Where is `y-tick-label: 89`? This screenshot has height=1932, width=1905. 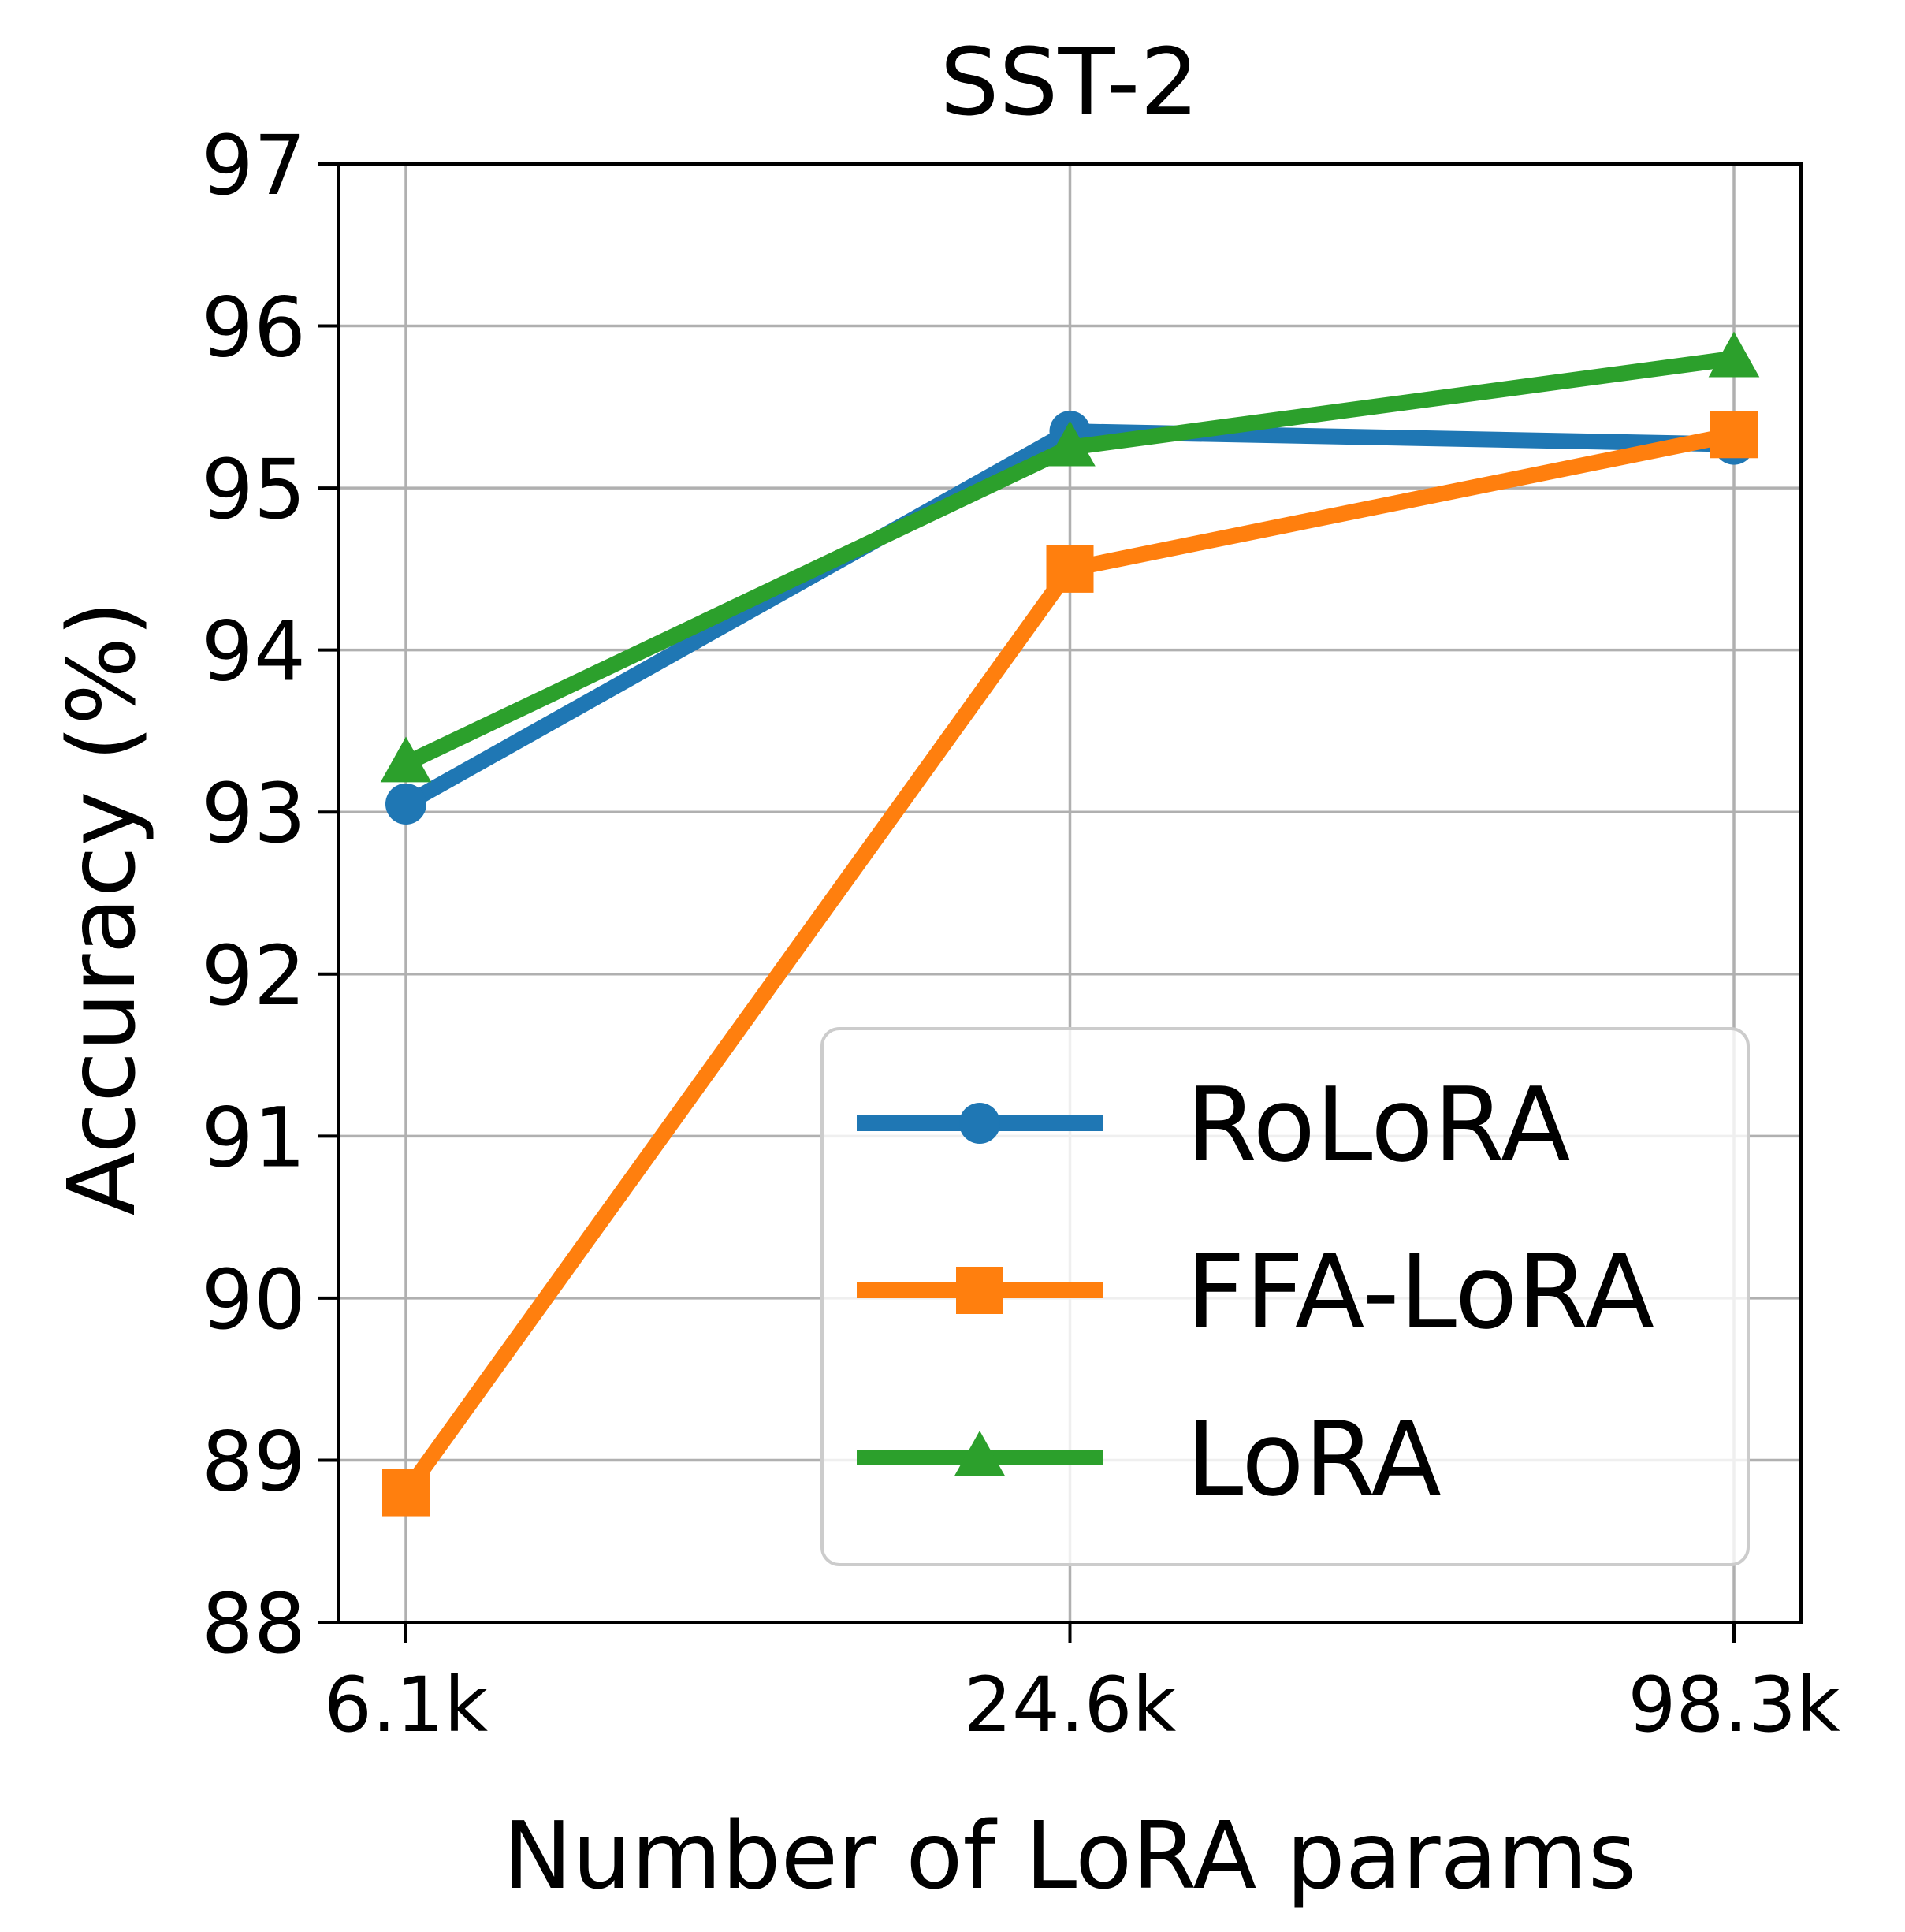
y-tick-label: 89 is located at coordinates (254, 1461).